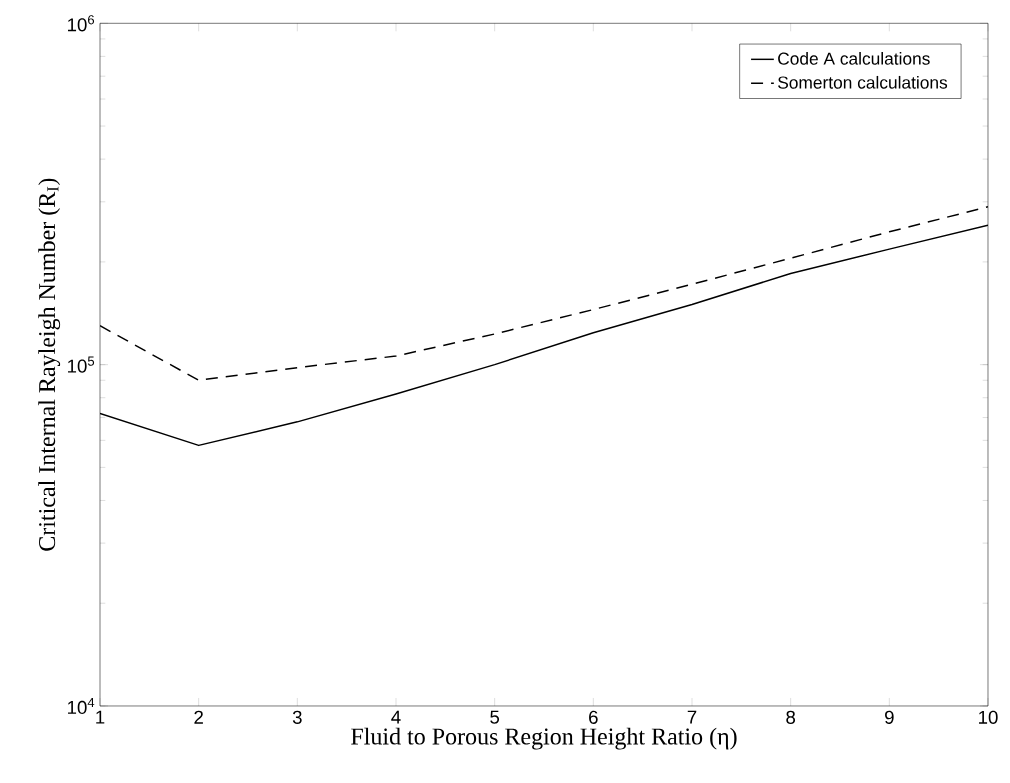 This screenshot has width=1010, height=783. I want to click on y-tick-label: 10$^{4}$, so click(81, 706).